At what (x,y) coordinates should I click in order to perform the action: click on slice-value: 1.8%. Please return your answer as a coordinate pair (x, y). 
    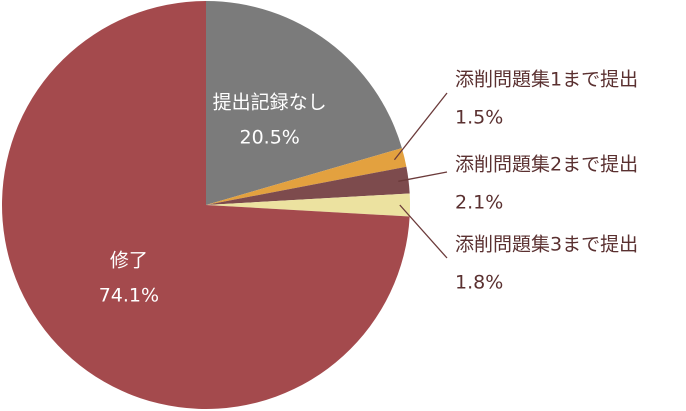
    Looking at the image, I should click on (479, 283).